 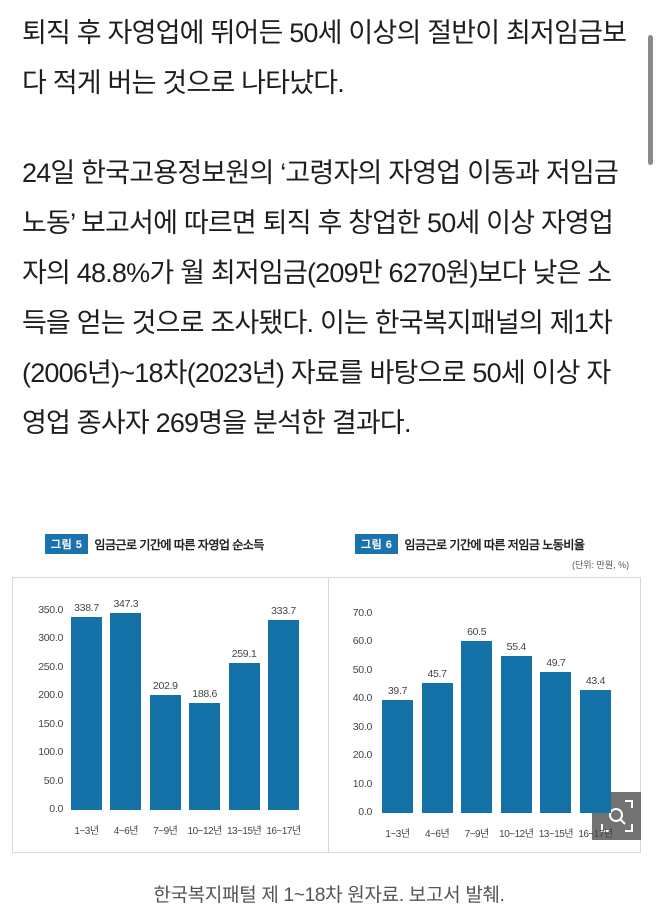 I want to click on bar-value-label: 49.7, so click(x=556, y=662).